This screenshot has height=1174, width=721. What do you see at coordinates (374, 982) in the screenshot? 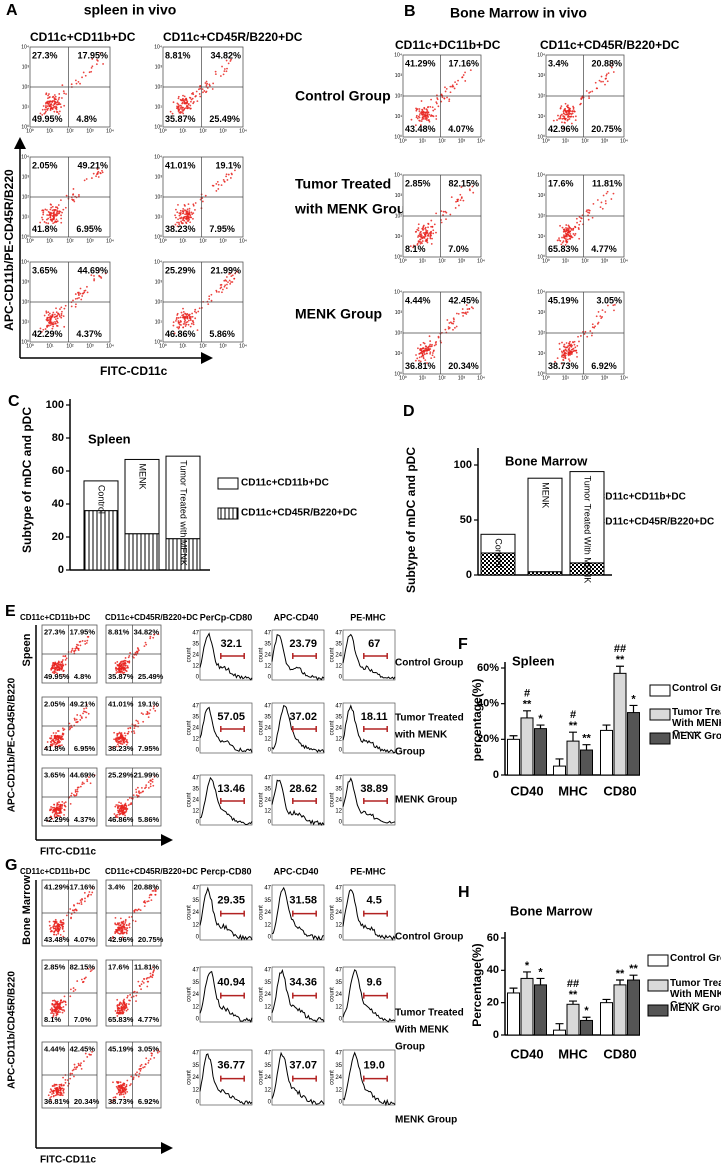
I see `gate-value: 9.6` at bounding box center [374, 982].